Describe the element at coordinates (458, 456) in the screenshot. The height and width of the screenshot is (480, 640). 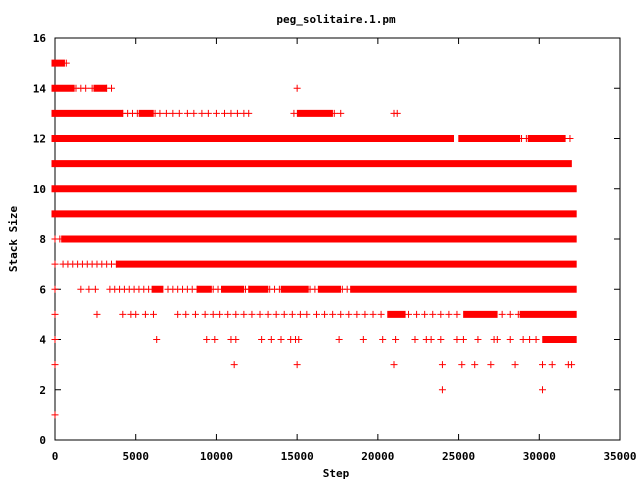
I see `x-tick-label: 25000` at that location.